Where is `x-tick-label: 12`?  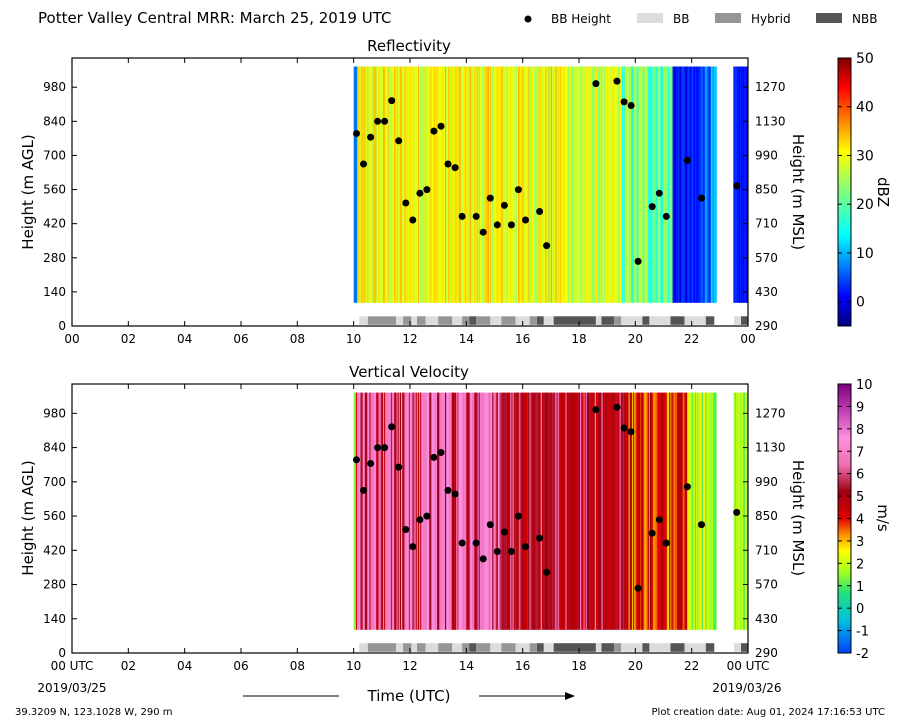
x-tick-label: 12 is located at coordinates (409, 339).